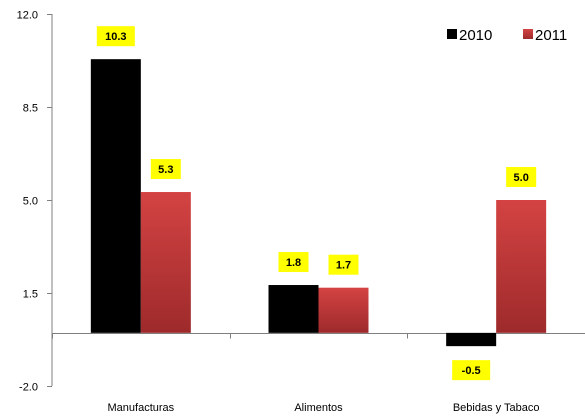  I want to click on data-label-2011-0: 5.3, so click(165, 170).